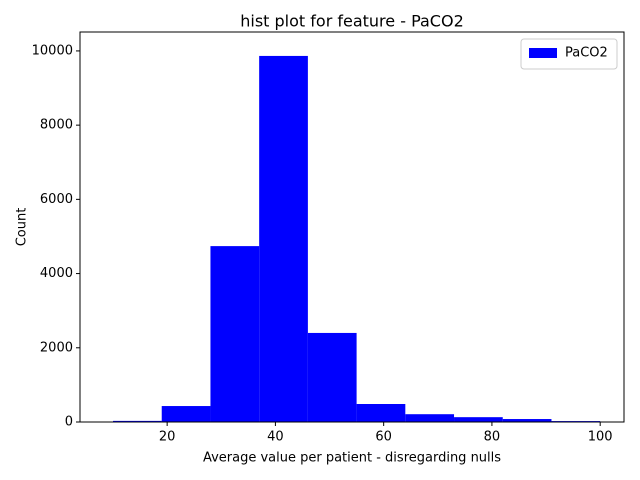 The width and height of the screenshot is (640, 480). Describe the element at coordinates (543, 53) in the screenshot. I see `legend-swatch` at that location.